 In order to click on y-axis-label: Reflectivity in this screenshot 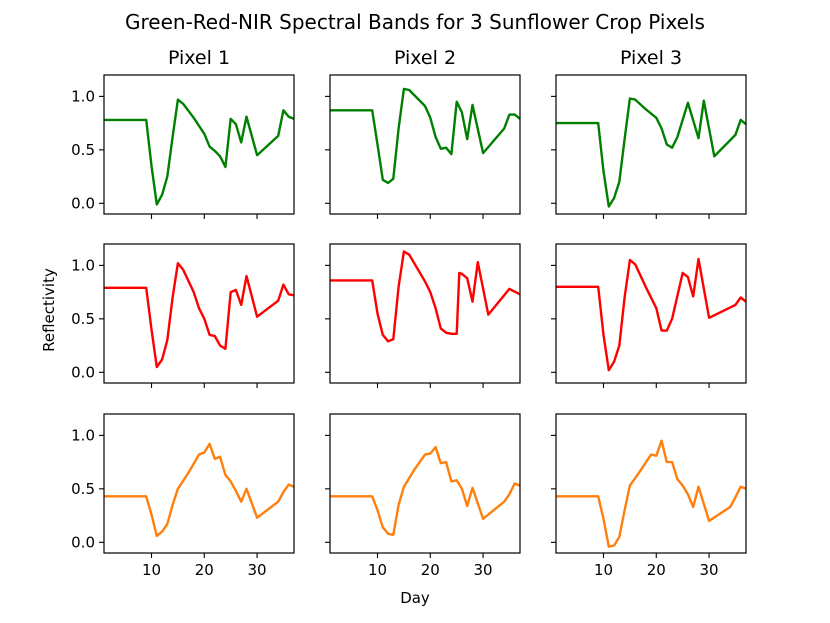, I will do `click(49, 310)`.